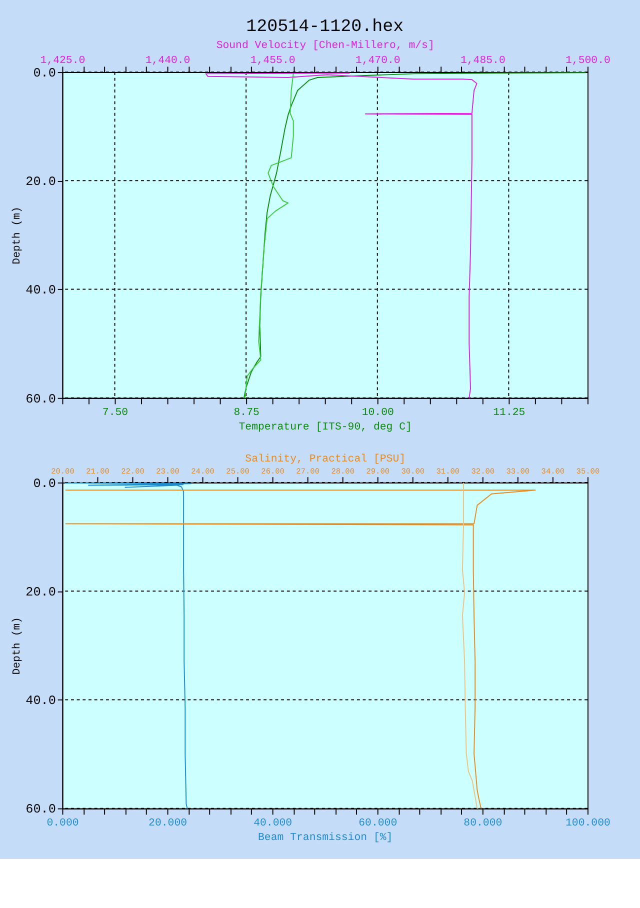 The height and width of the screenshot is (908, 640). I want to click on x2-axis-title: Salinity, Practical [PSU], so click(325, 460).